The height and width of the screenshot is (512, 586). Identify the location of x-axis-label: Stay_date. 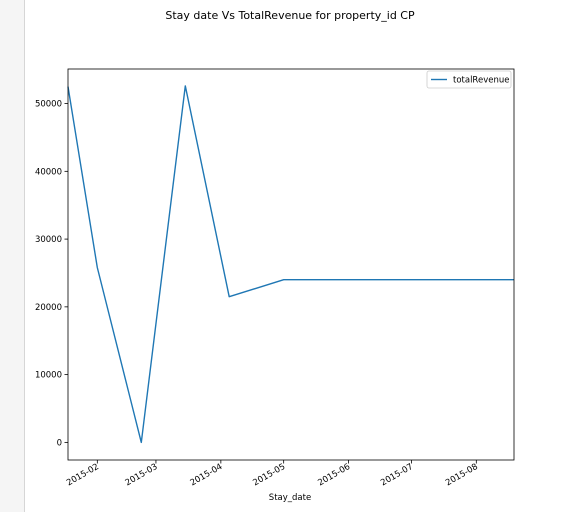
(290, 498).